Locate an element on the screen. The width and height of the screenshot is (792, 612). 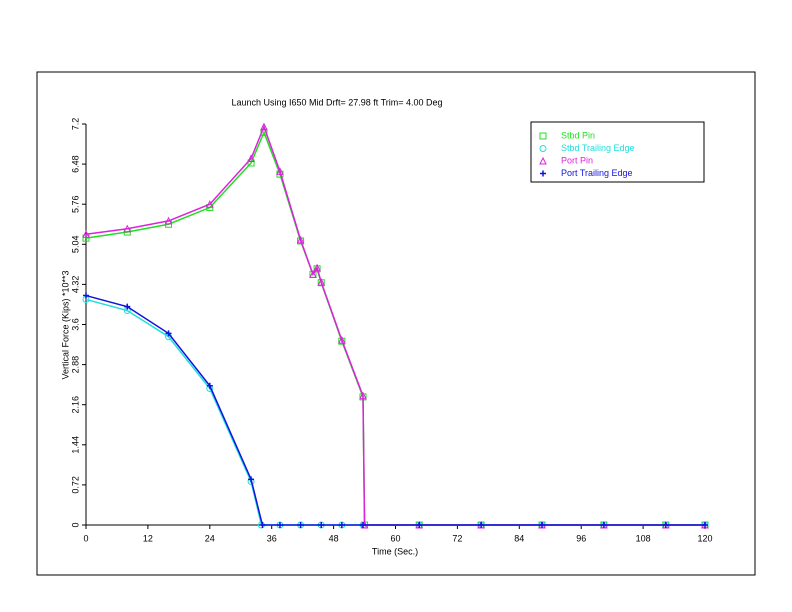
y-tick-label: 0.72 is located at coordinates (75, 485).